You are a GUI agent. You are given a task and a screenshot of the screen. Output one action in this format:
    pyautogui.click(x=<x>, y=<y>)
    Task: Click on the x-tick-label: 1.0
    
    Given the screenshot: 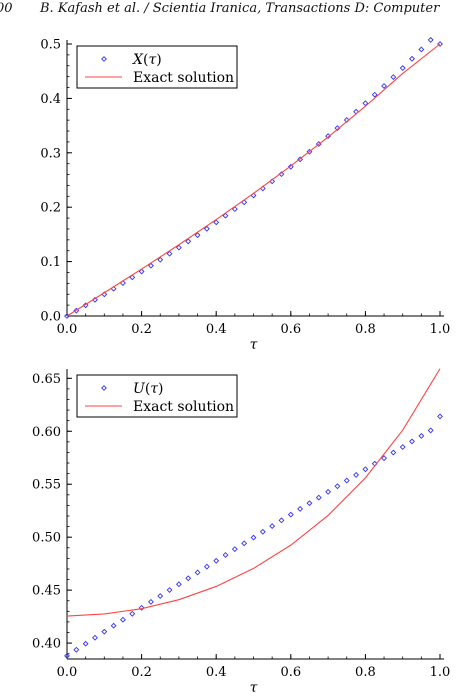 What is the action you would take?
    pyautogui.click(x=440, y=329)
    